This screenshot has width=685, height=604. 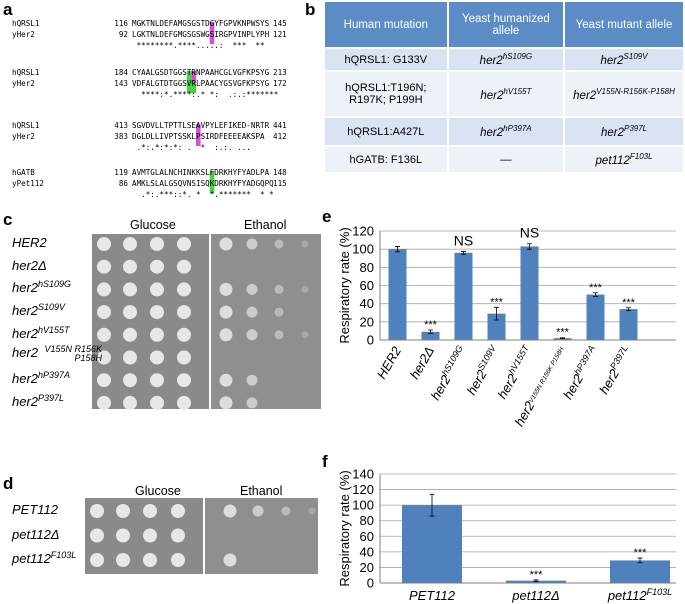 I want to click on sequence: VDFALGTDTGGSVRLPAACYGSVGFKPSYG, so click(x=201, y=83).